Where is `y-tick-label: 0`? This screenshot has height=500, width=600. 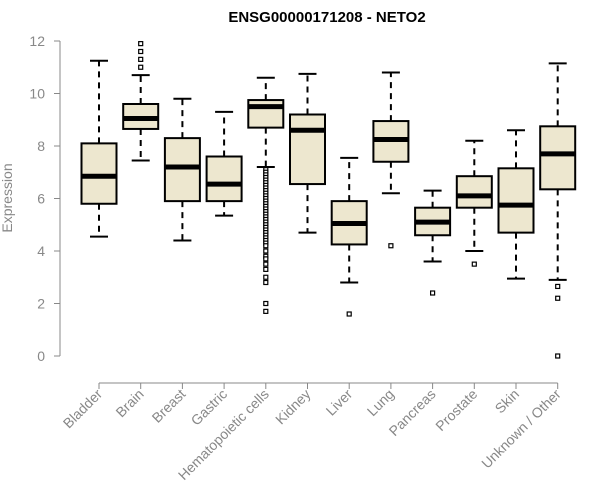
y-tick-label: 0 is located at coordinates (41, 356).